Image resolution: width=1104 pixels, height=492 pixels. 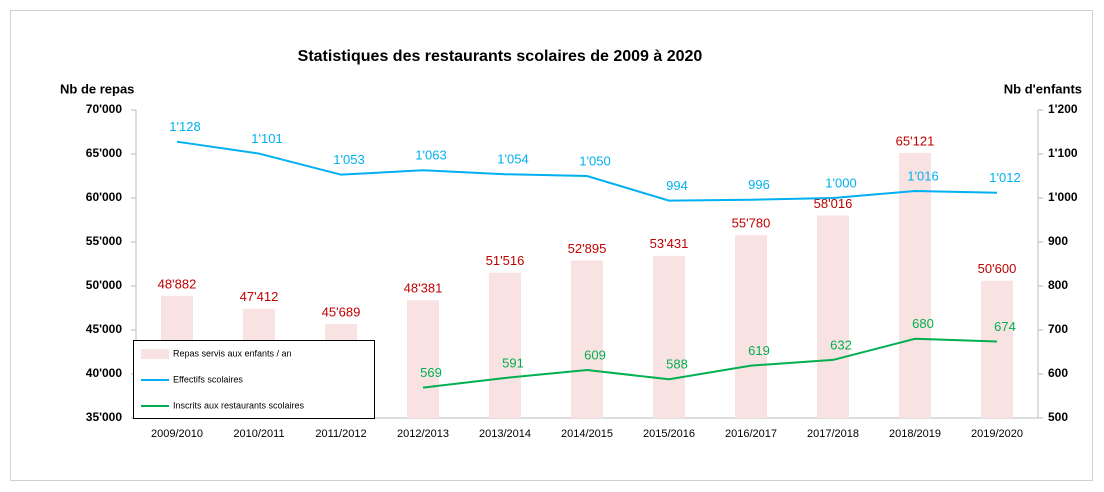 I want to click on data-label: 51'516, so click(x=505, y=260).